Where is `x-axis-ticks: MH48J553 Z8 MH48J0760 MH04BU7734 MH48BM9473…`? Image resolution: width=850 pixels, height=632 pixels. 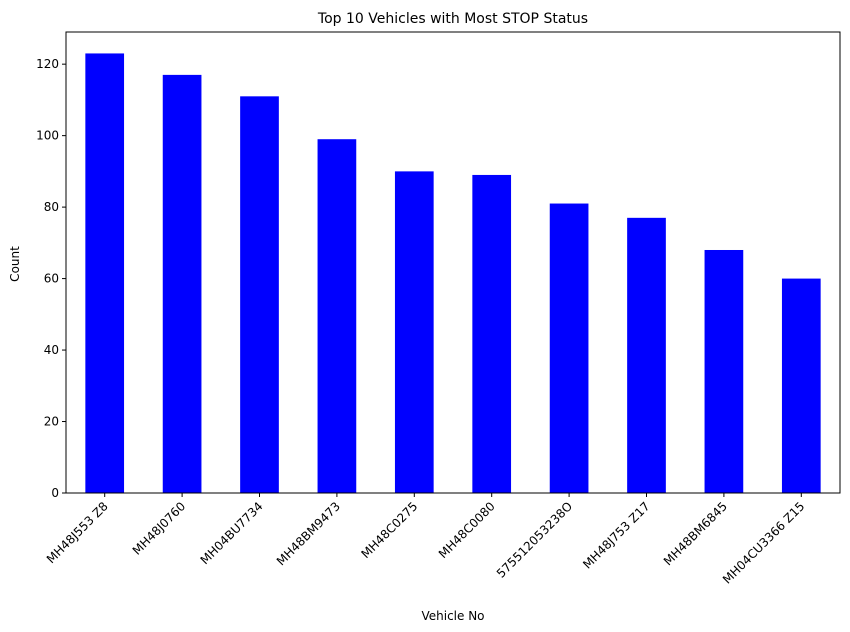 x-axis-ticks: MH48J553 Z8 MH48J0760 MH04BU7734 MH48BM9473… is located at coordinates (425, 540).